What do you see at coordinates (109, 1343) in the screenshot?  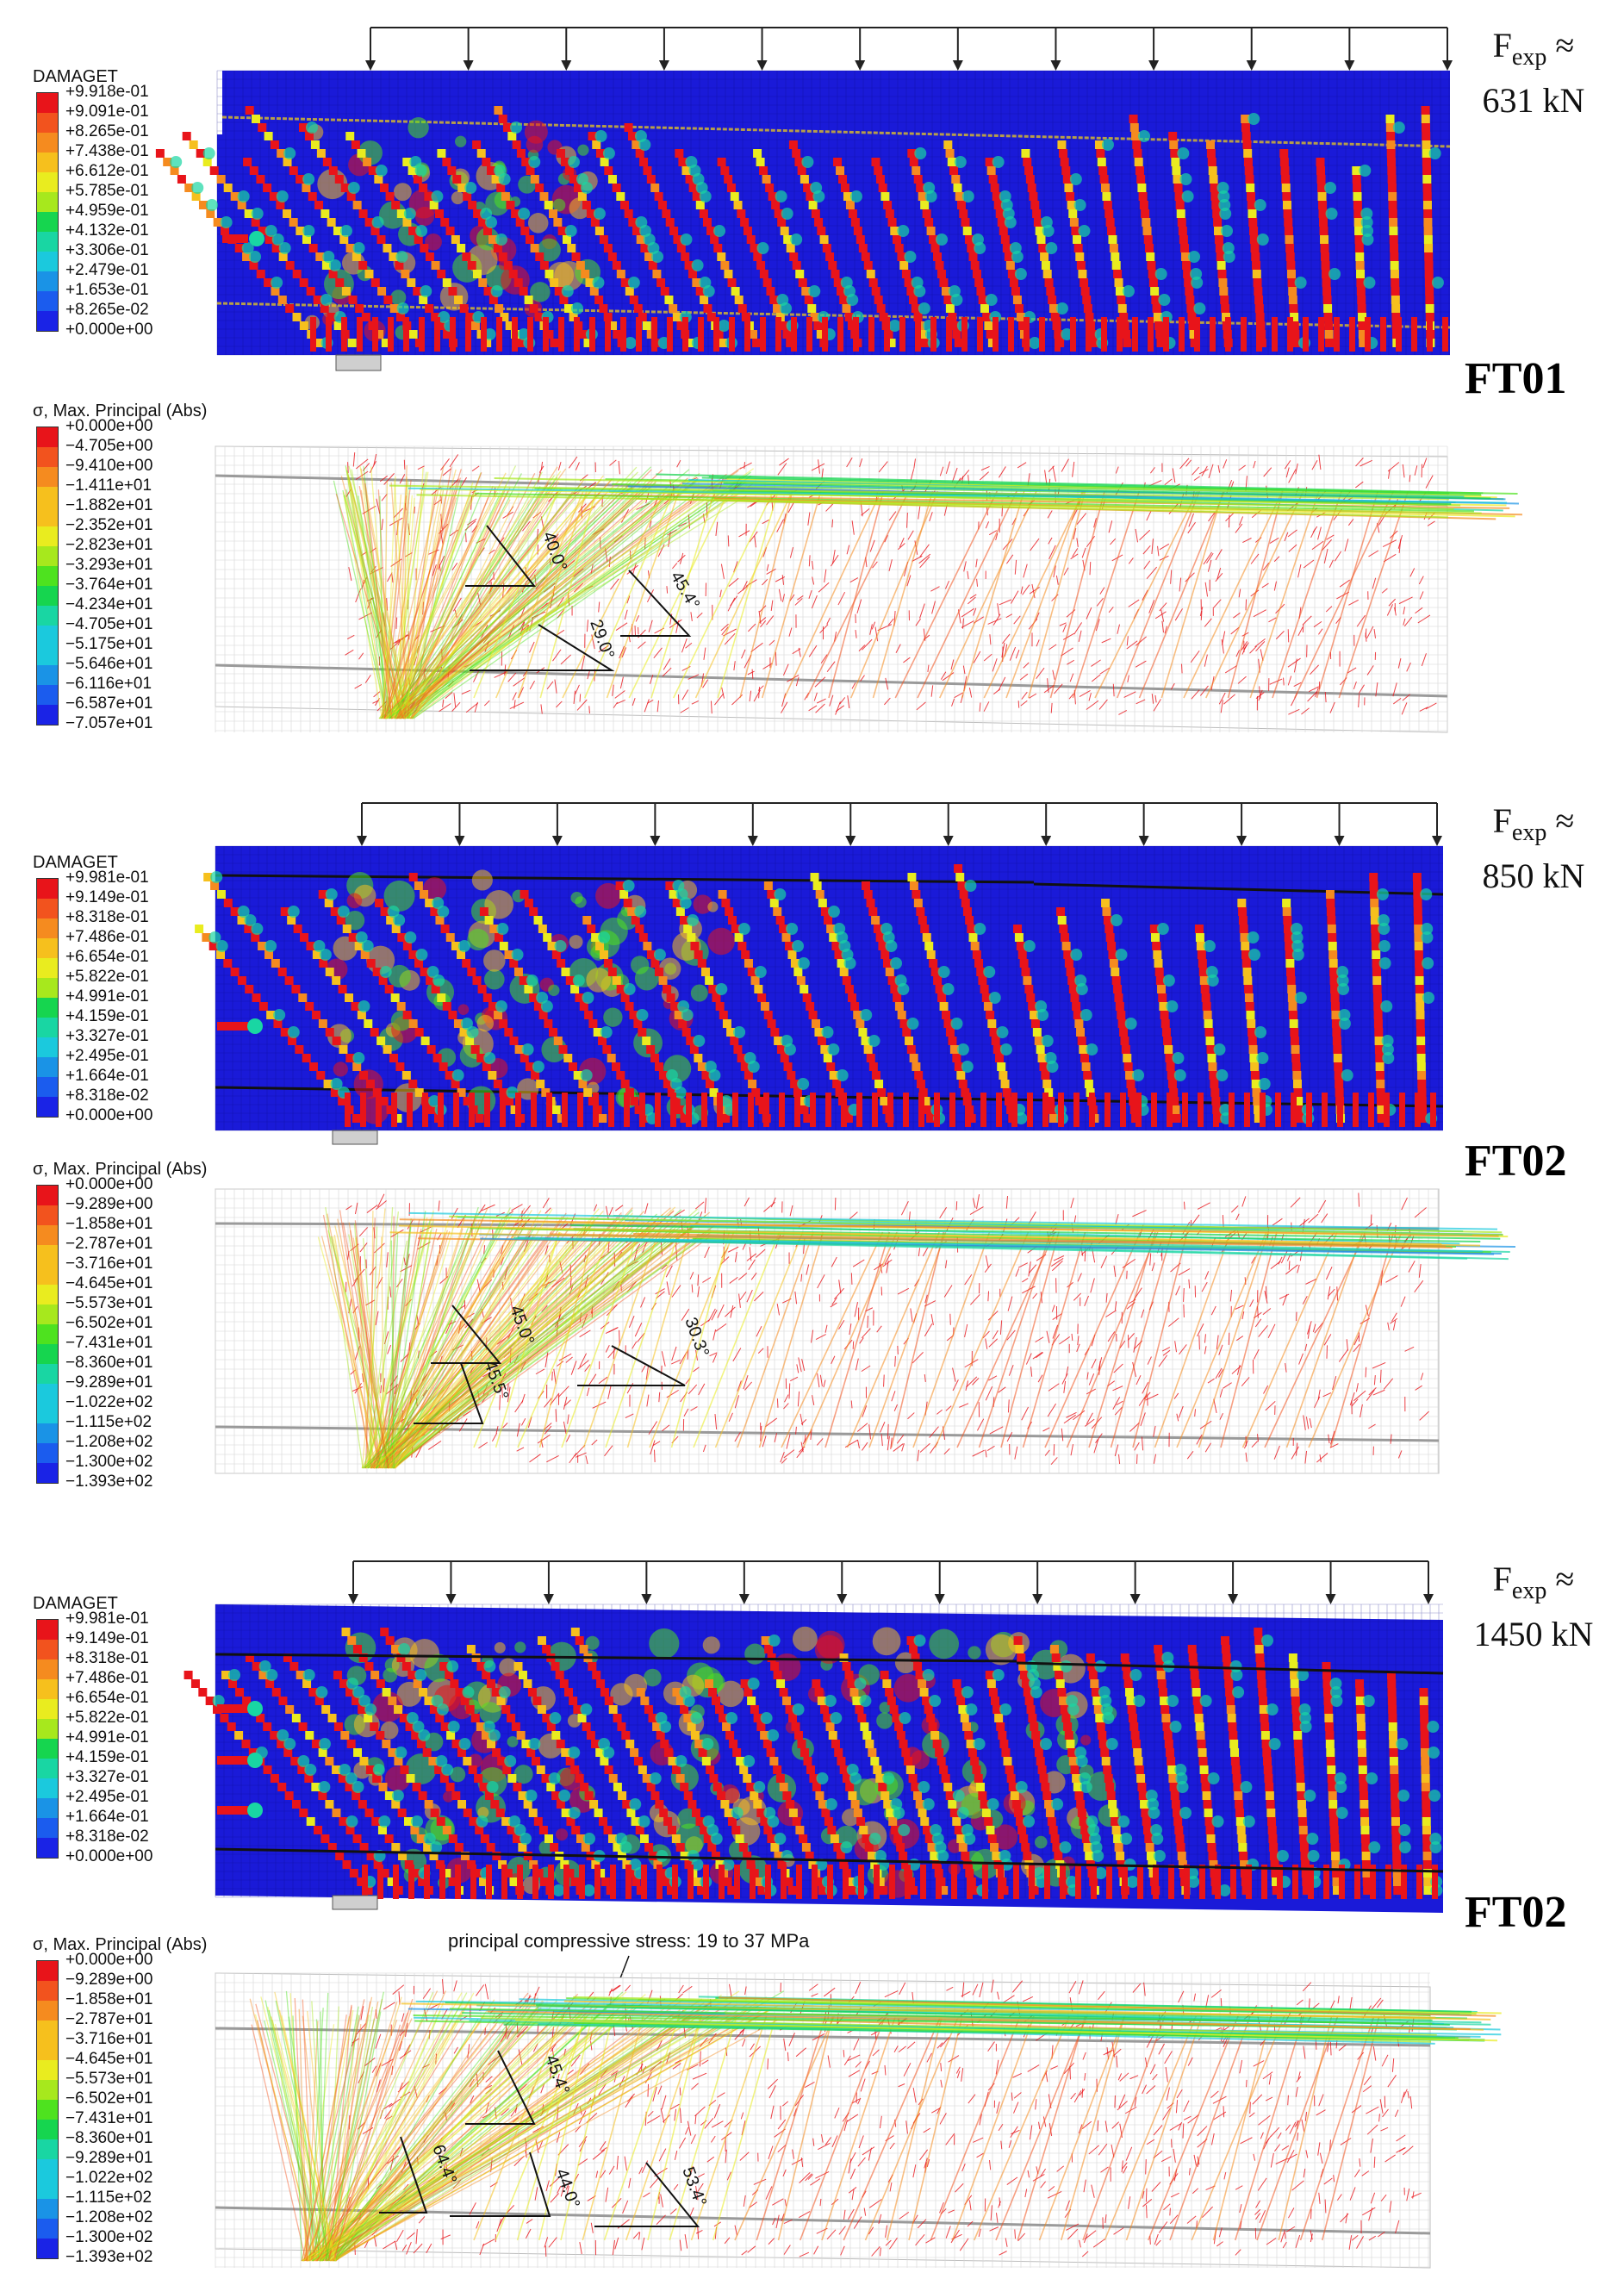 I see `legend-tick-label: −7.431e+01` at bounding box center [109, 1343].